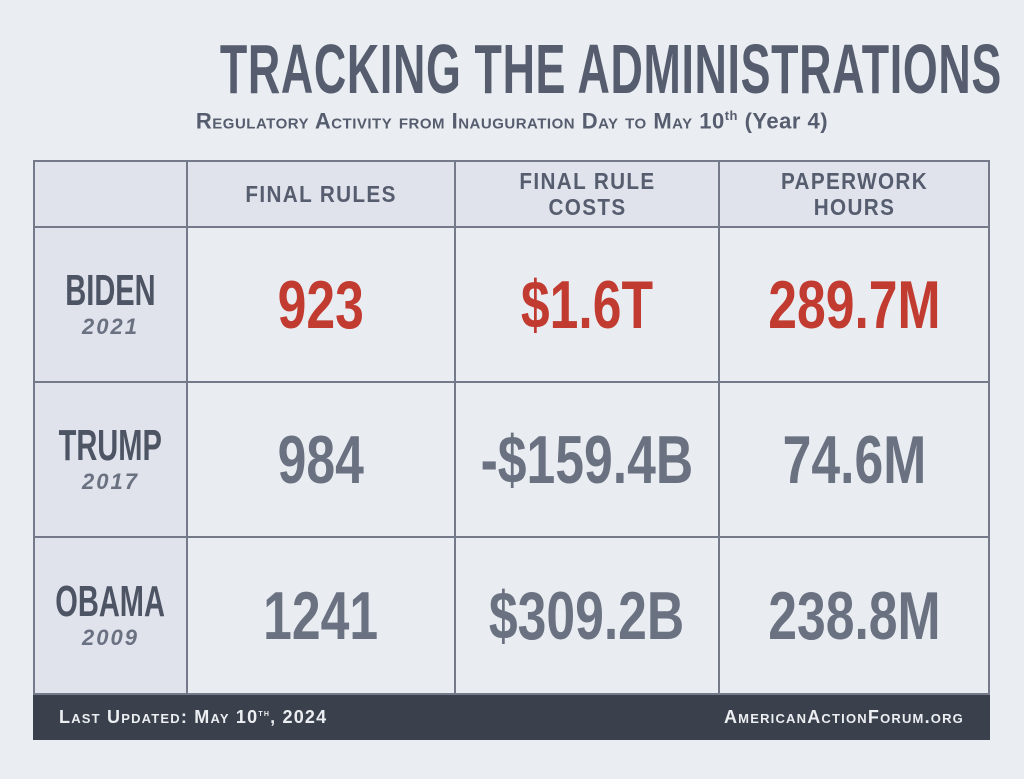 This screenshot has width=1024, height=779. Describe the element at coordinates (111, 195) in the screenshot. I see `table-corner-cell` at that location.